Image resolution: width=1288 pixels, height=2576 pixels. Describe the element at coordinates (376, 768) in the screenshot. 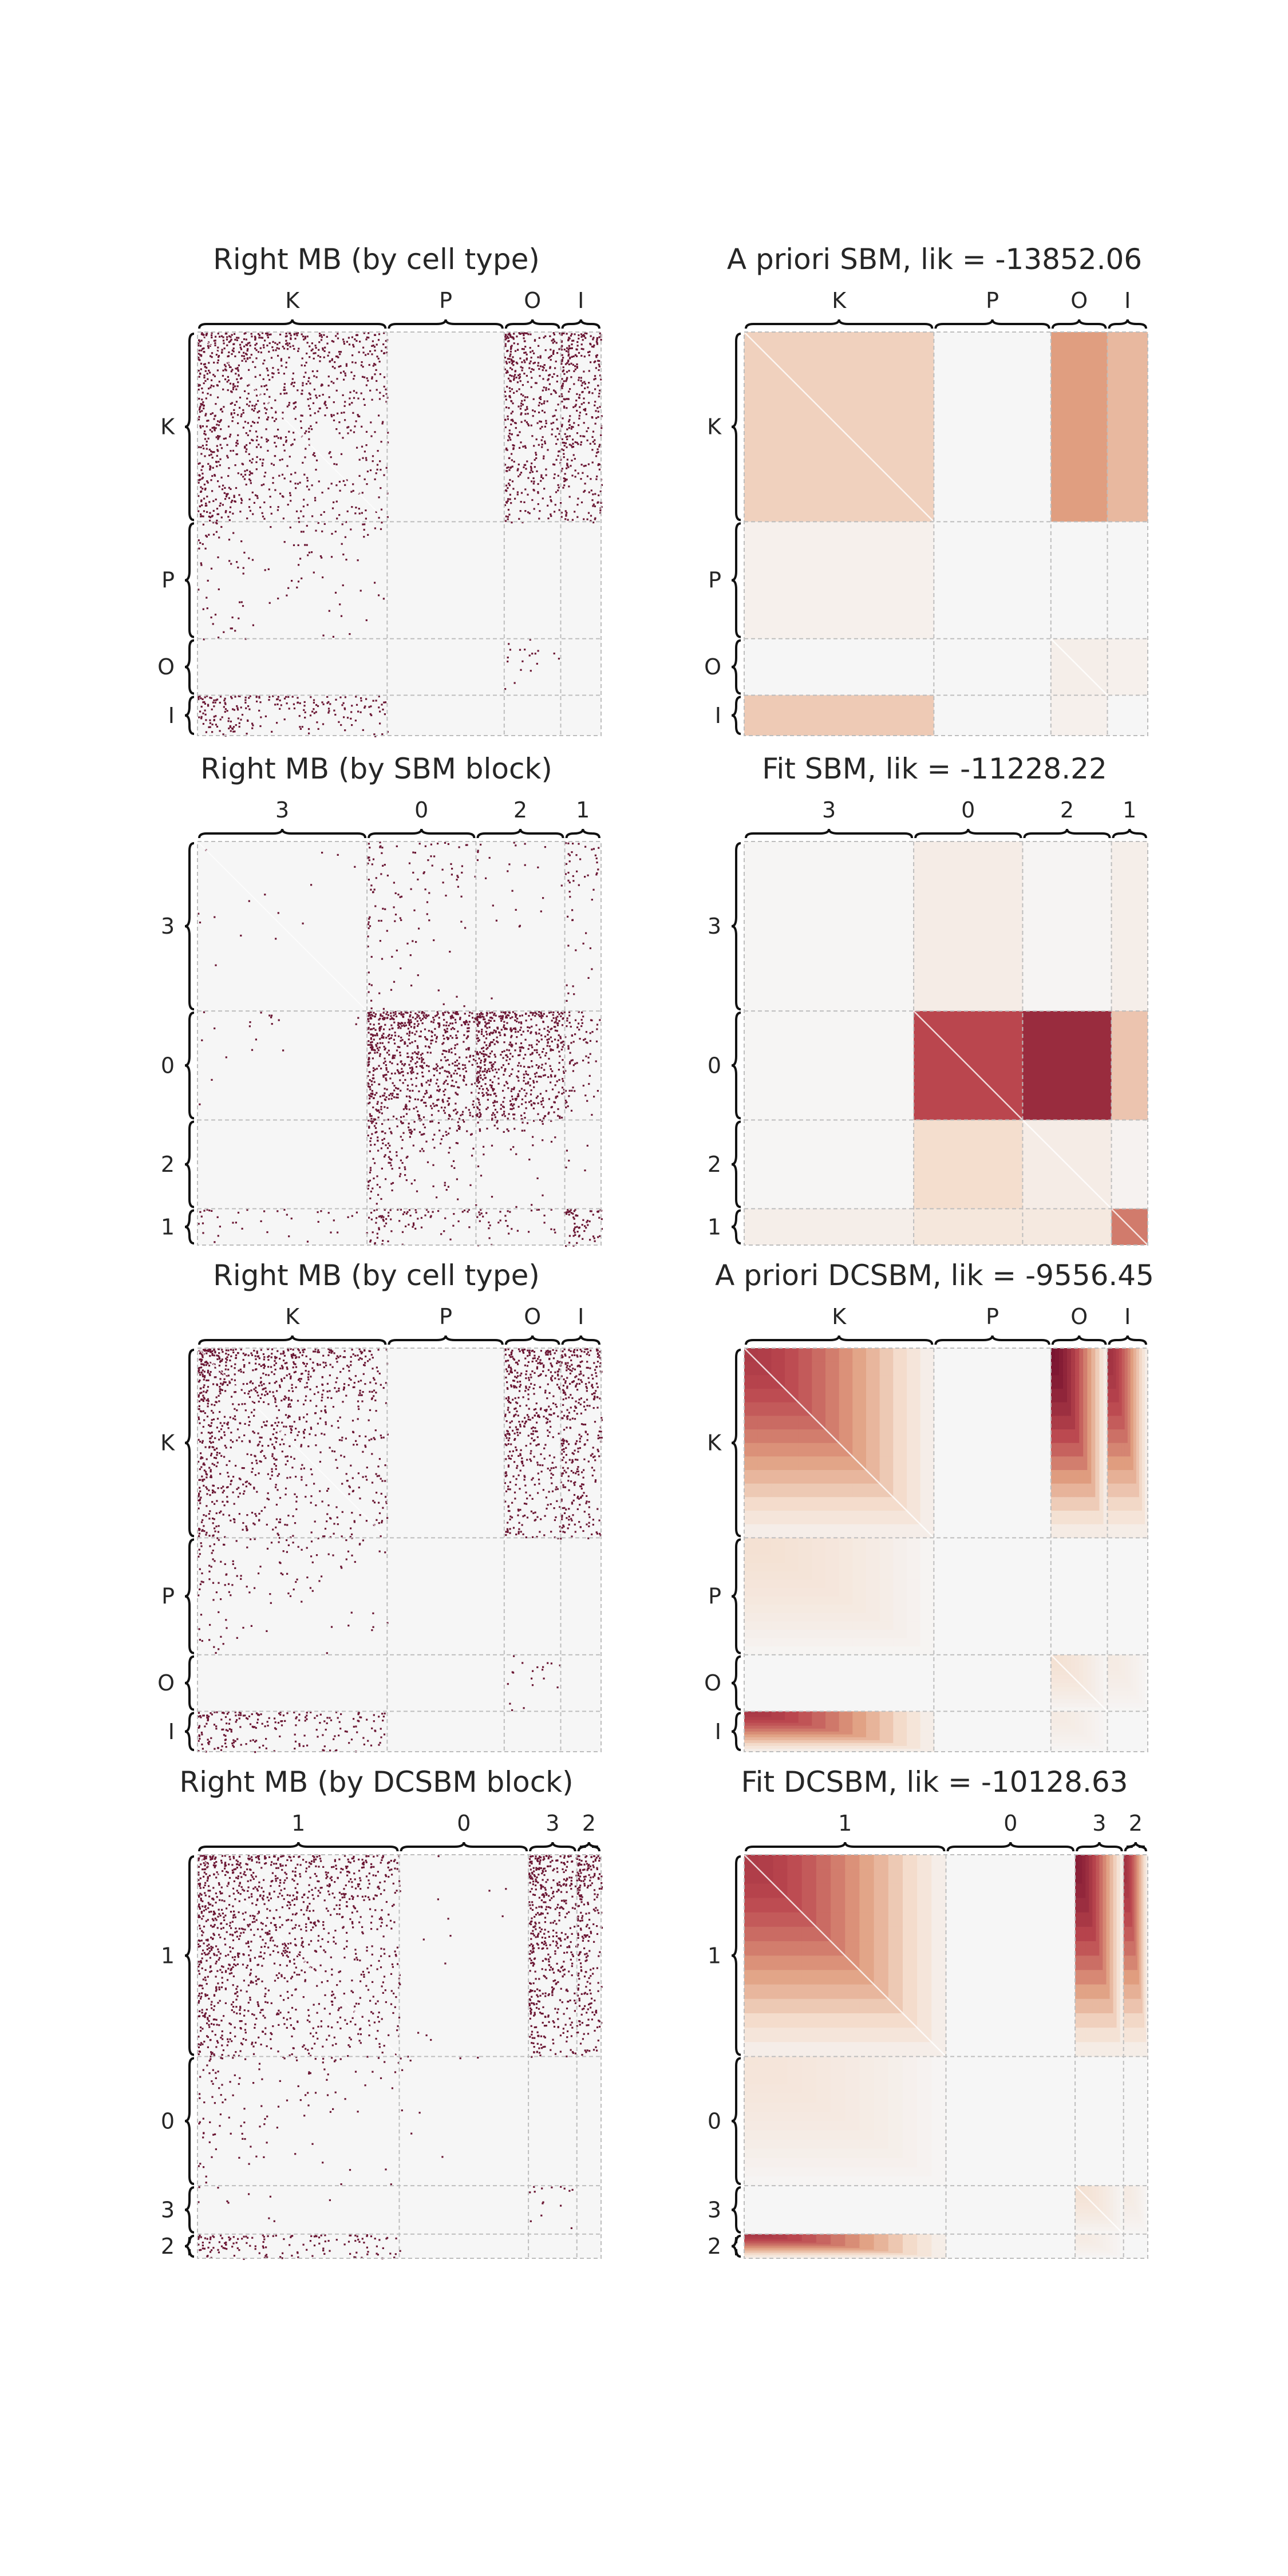

I see `panel-title: Right MB (by SBM block)` at that location.